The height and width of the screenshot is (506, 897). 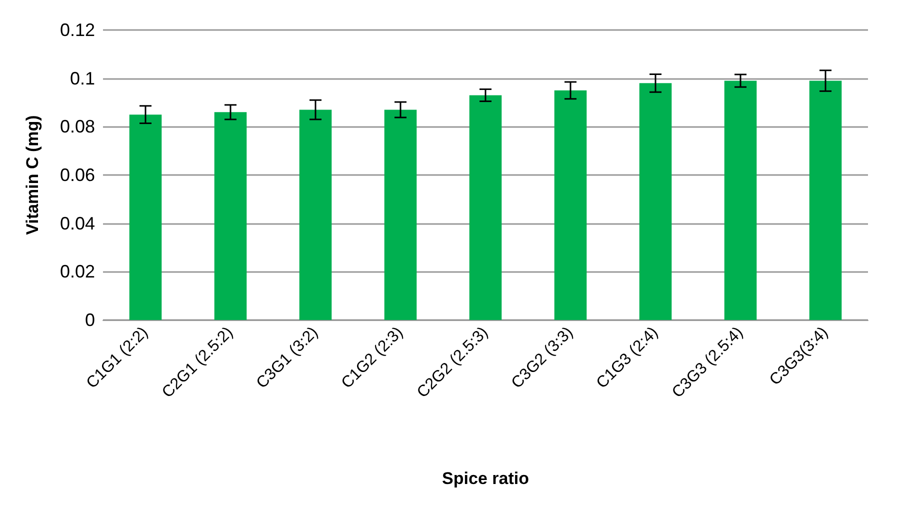 What do you see at coordinates (77, 30) in the screenshot?
I see `y-tick-label: 0.12` at bounding box center [77, 30].